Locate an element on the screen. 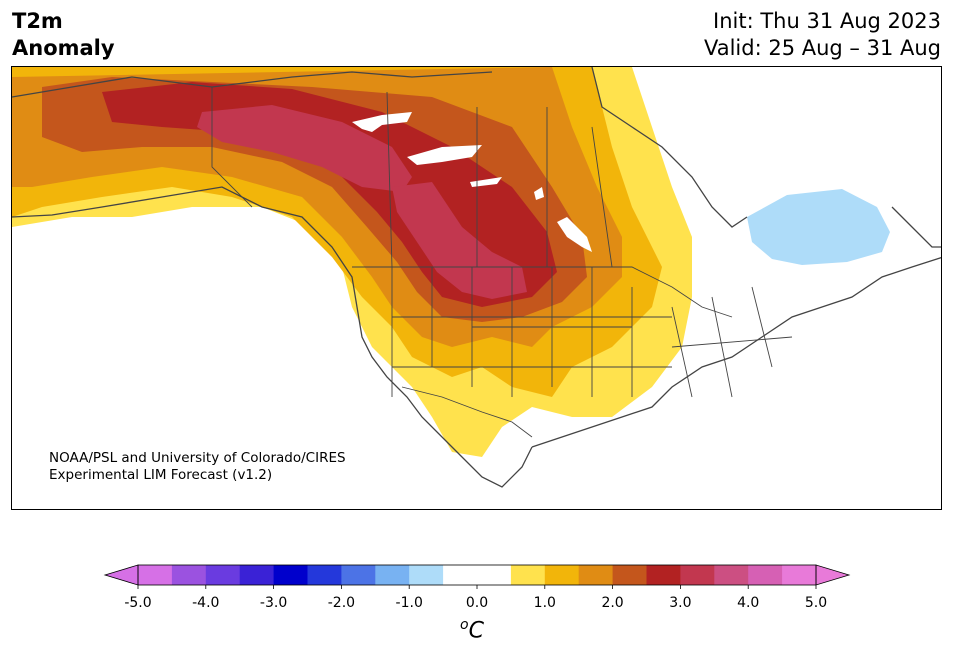 This screenshot has width=953, height=656. colorbar-tick-label: -1.0 is located at coordinates (409, 603).